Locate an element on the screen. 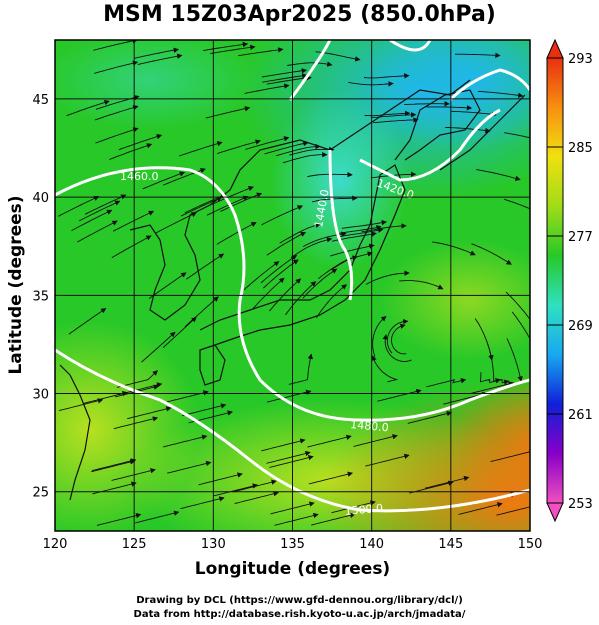  colorbar-tick-label: 253 is located at coordinates (580, 504).